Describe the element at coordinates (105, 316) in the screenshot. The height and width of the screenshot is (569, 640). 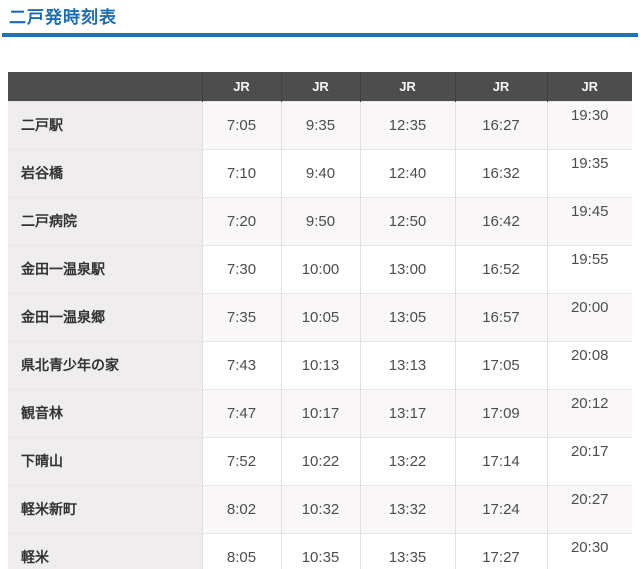
I see `station-name: 金田一温泉郷` at that location.